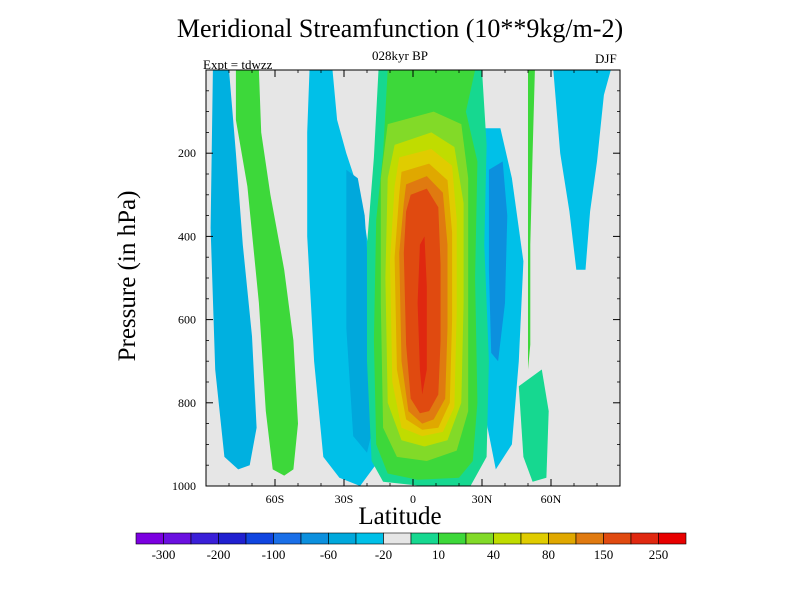  What do you see at coordinates (274, 554) in the screenshot?
I see `colorbar-label: -100` at bounding box center [274, 554].